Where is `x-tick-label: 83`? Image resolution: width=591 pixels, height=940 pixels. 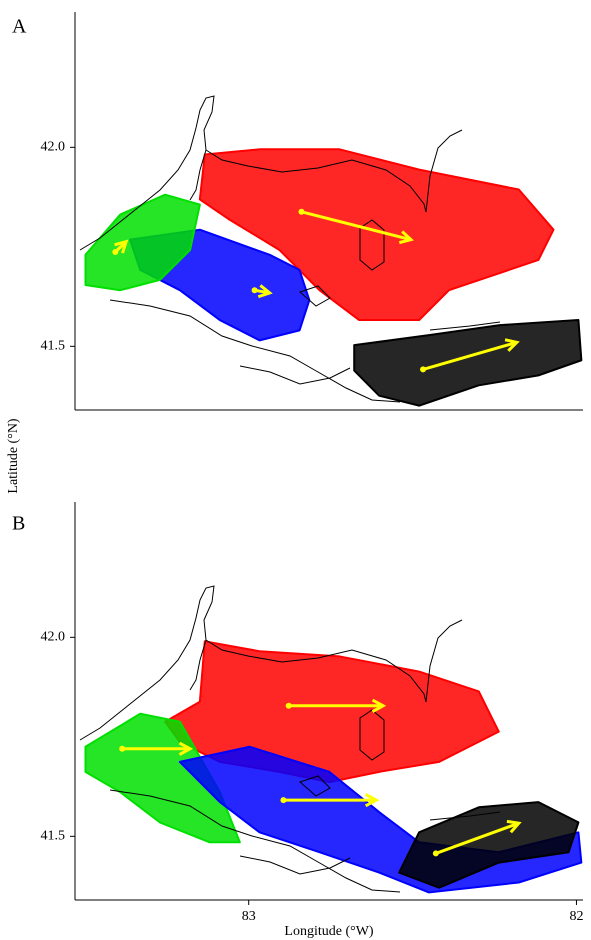
x-tick-label: 83 is located at coordinates (249, 916).